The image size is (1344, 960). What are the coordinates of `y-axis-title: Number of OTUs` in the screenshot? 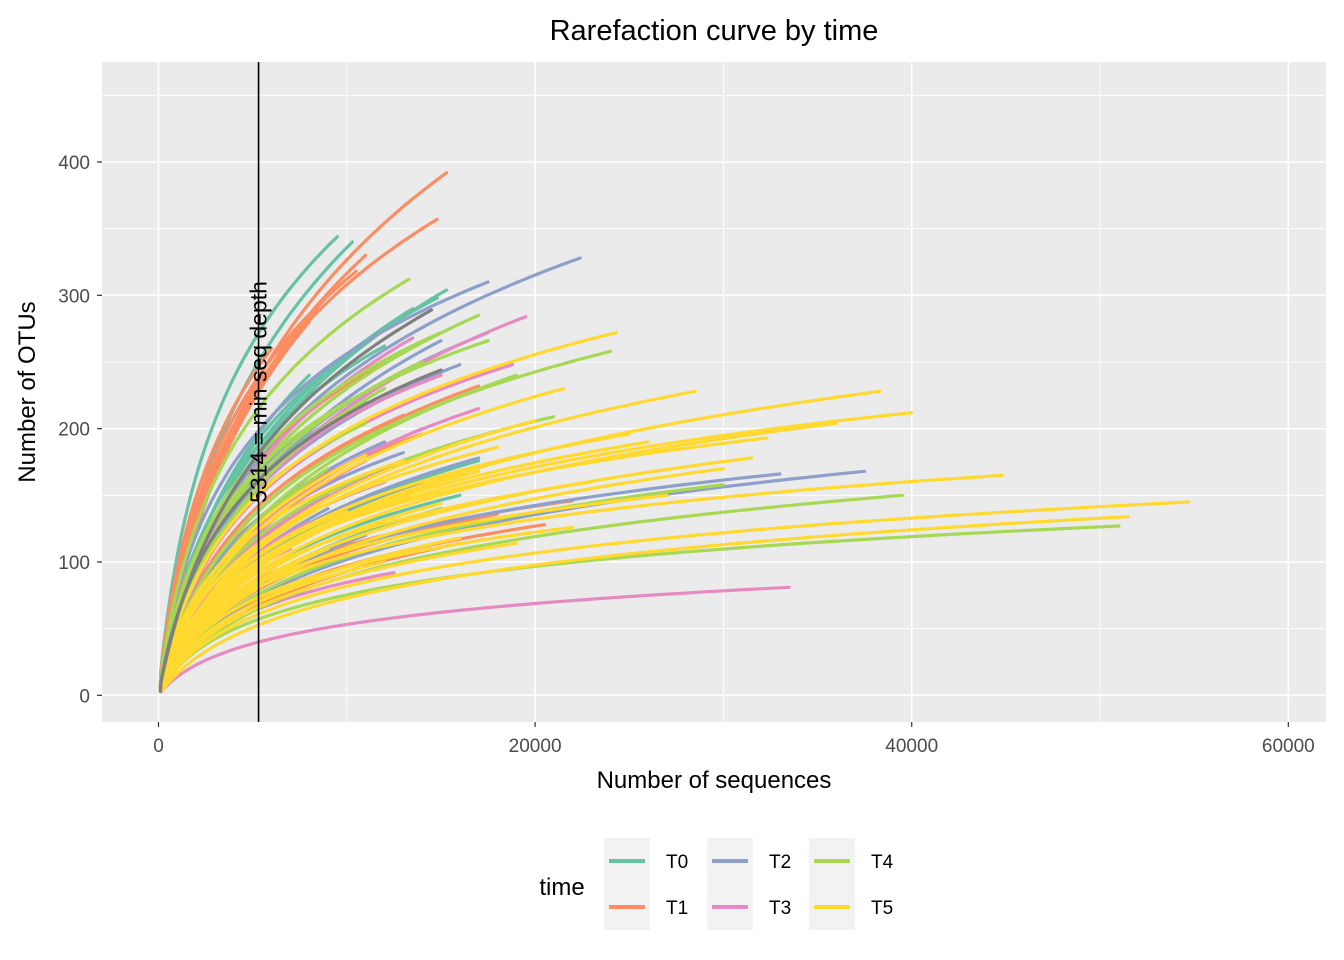 It's located at (27, 391).